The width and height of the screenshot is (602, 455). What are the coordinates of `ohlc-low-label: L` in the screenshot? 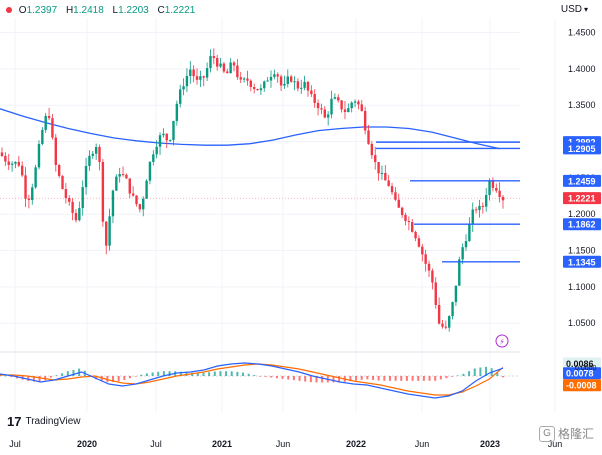 It's located at (115, 10).